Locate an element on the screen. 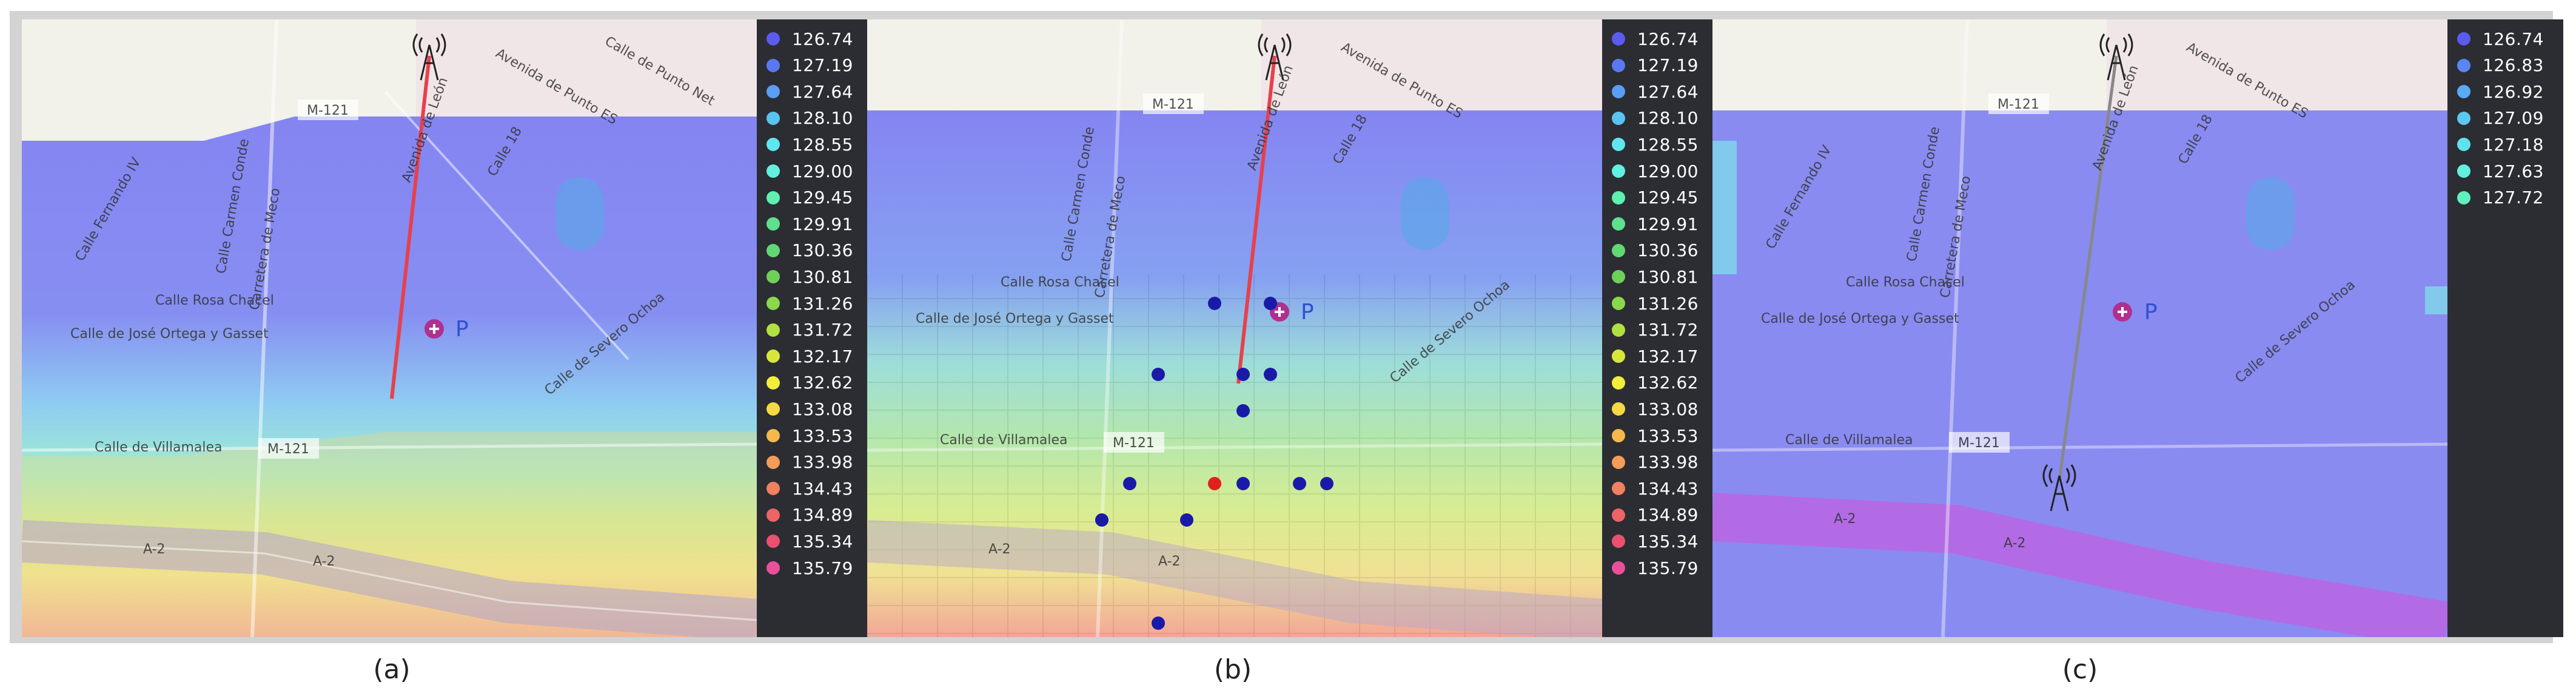 The height and width of the screenshot is (699, 2576). legend-value: 129.45 is located at coordinates (822, 197).